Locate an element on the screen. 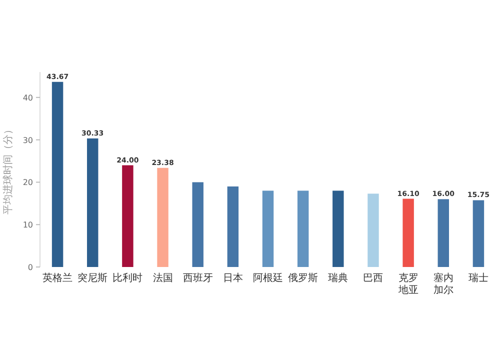  x-tick-label: 克罗地亚 is located at coordinates (407, 284).